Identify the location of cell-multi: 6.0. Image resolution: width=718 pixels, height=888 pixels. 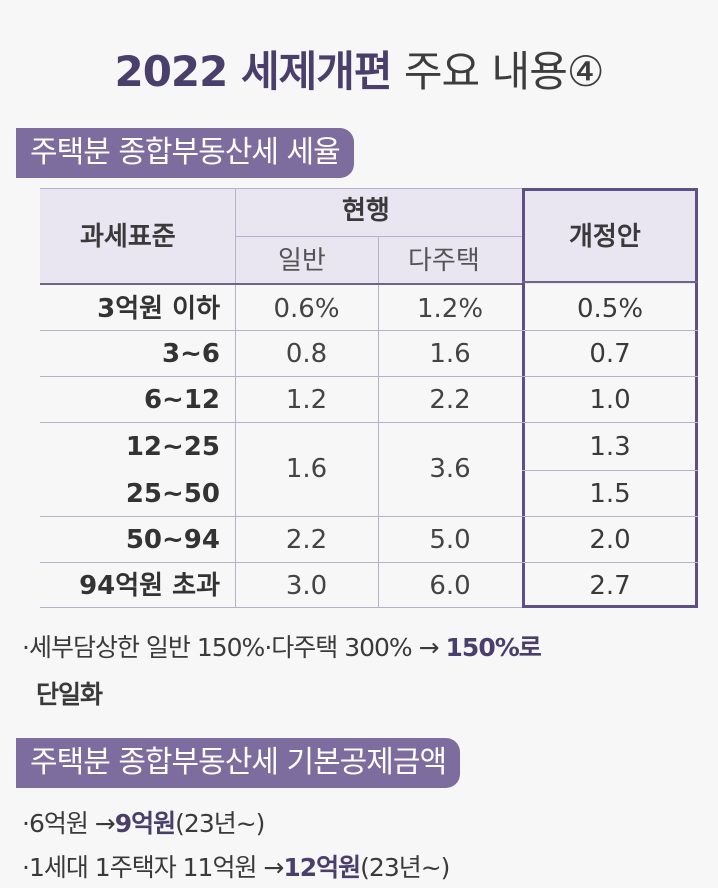
(450, 586).